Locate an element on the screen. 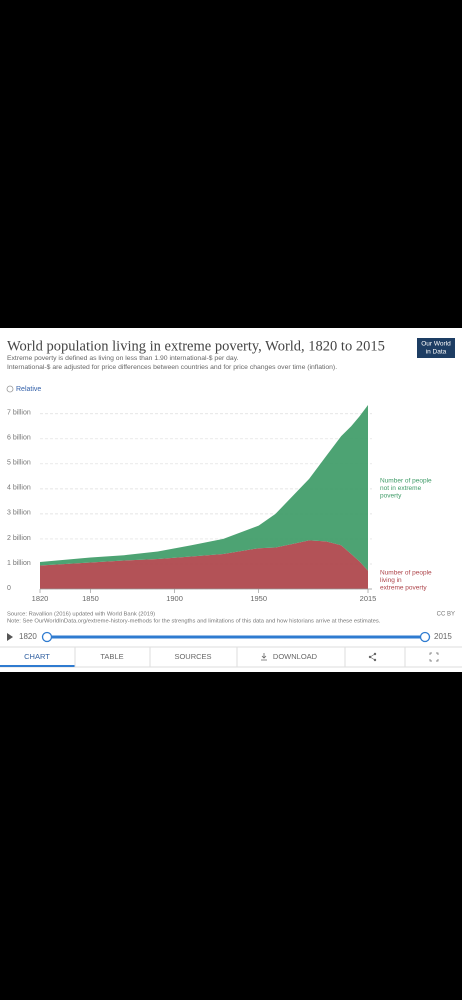 This screenshot has height=1000, width=462. relative-toggle is located at coordinates (10, 389).